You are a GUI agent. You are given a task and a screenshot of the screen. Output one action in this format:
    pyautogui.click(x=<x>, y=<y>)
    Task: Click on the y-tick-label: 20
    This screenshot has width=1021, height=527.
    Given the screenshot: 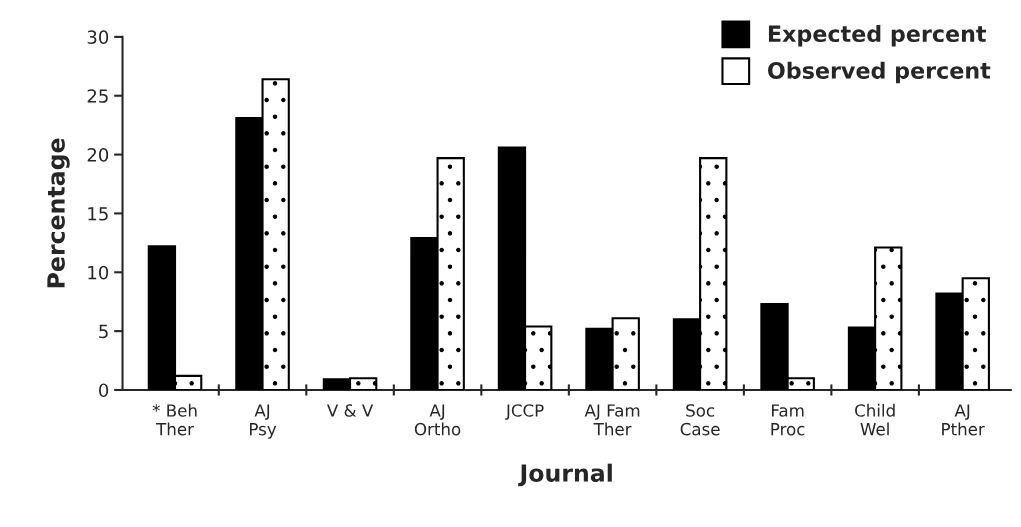 What is the action you would take?
    pyautogui.click(x=98, y=155)
    